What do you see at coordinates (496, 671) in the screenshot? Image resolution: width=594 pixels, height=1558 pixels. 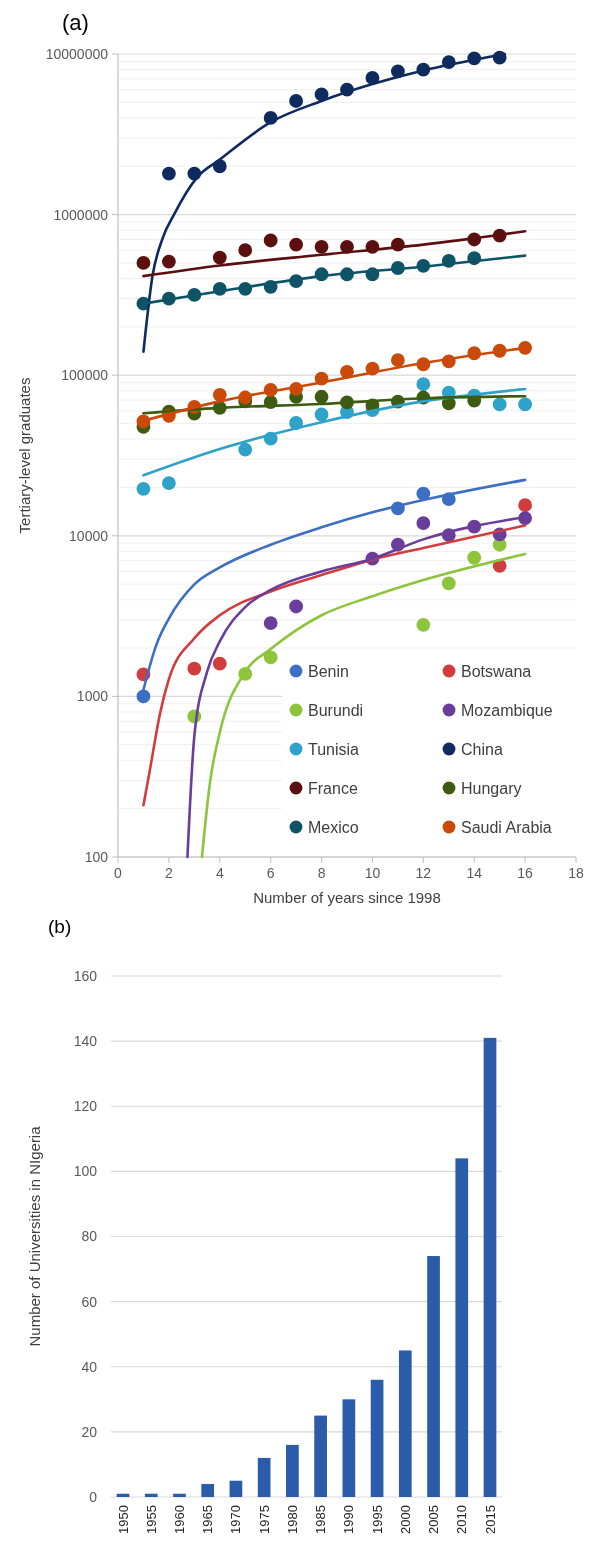 I see `legend-label: Botswana` at bounding box center [496, 671].